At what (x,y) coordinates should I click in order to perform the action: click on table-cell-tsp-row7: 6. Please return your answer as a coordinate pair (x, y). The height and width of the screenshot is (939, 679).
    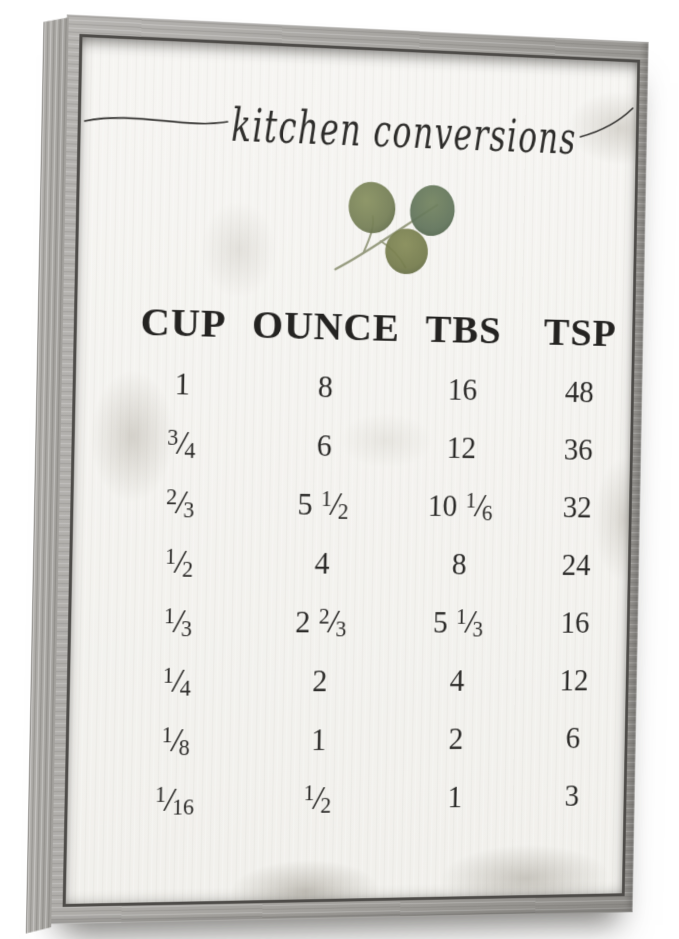
    Looking at the image, I should click on (573, 738).